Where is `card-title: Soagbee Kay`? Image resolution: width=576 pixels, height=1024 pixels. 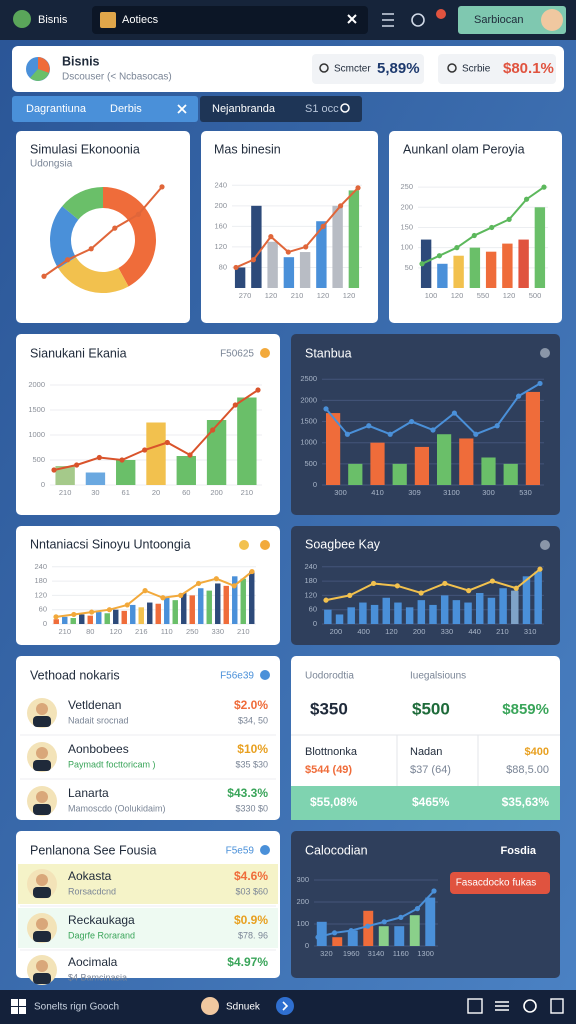 card-title: Soagbee Kay is located at coordinates (343, 544).